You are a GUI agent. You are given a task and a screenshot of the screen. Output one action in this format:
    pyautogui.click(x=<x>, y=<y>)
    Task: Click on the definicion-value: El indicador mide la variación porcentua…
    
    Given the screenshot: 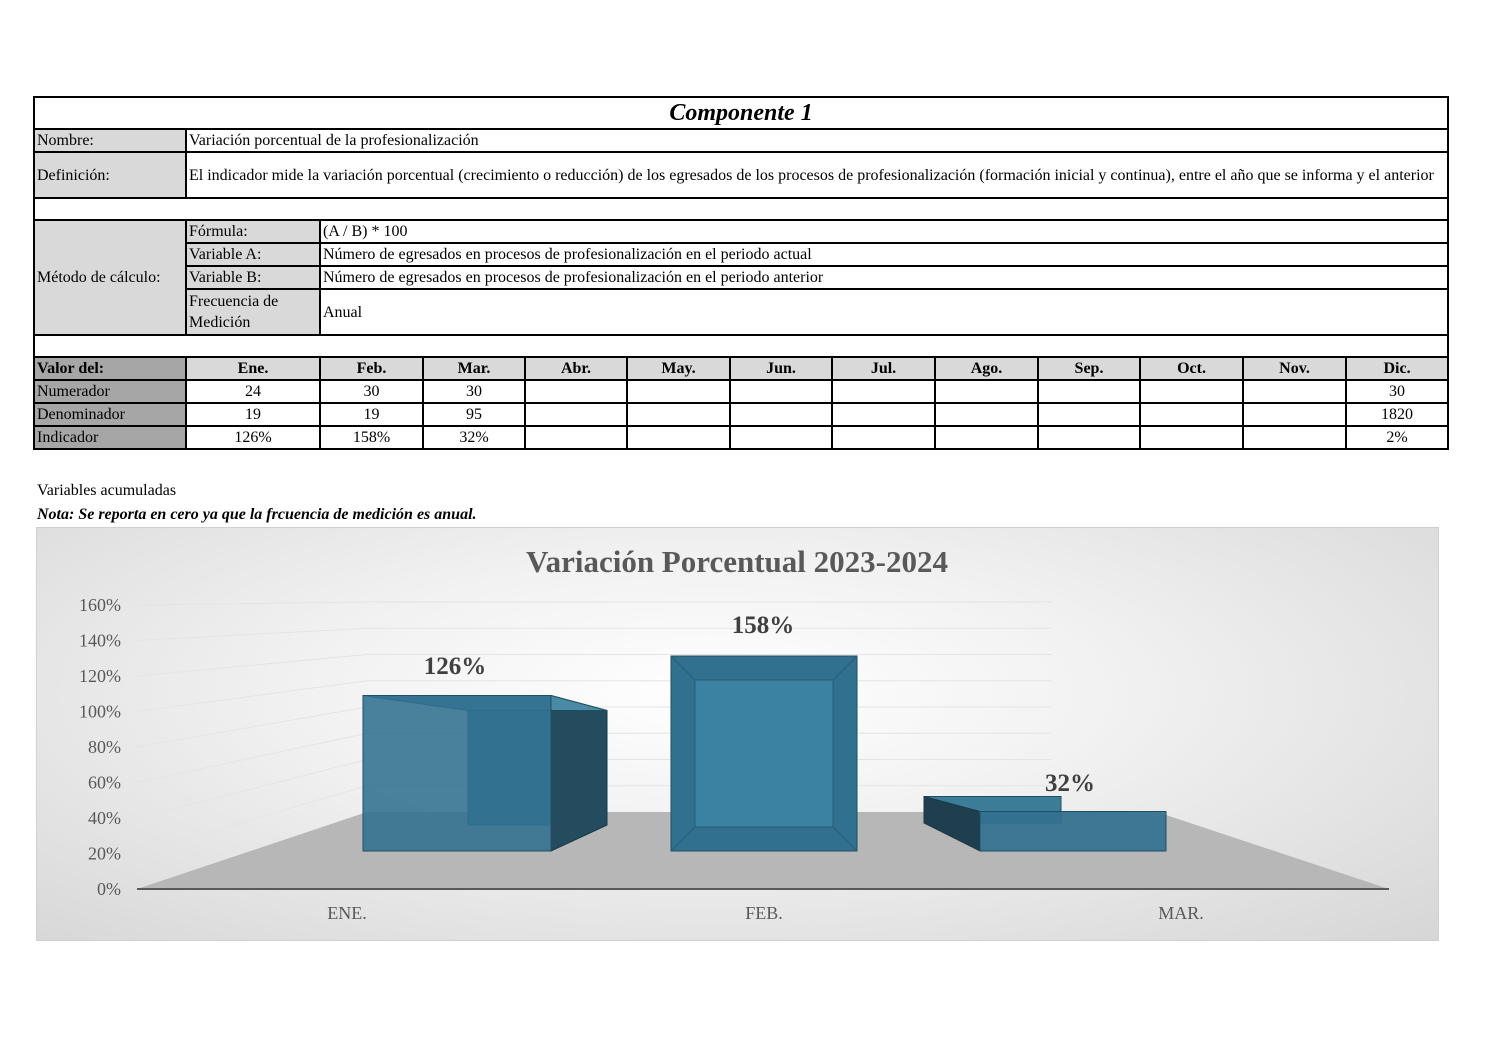 What is the action you would take?
    pyautogui.click(x=817, y=175)
    